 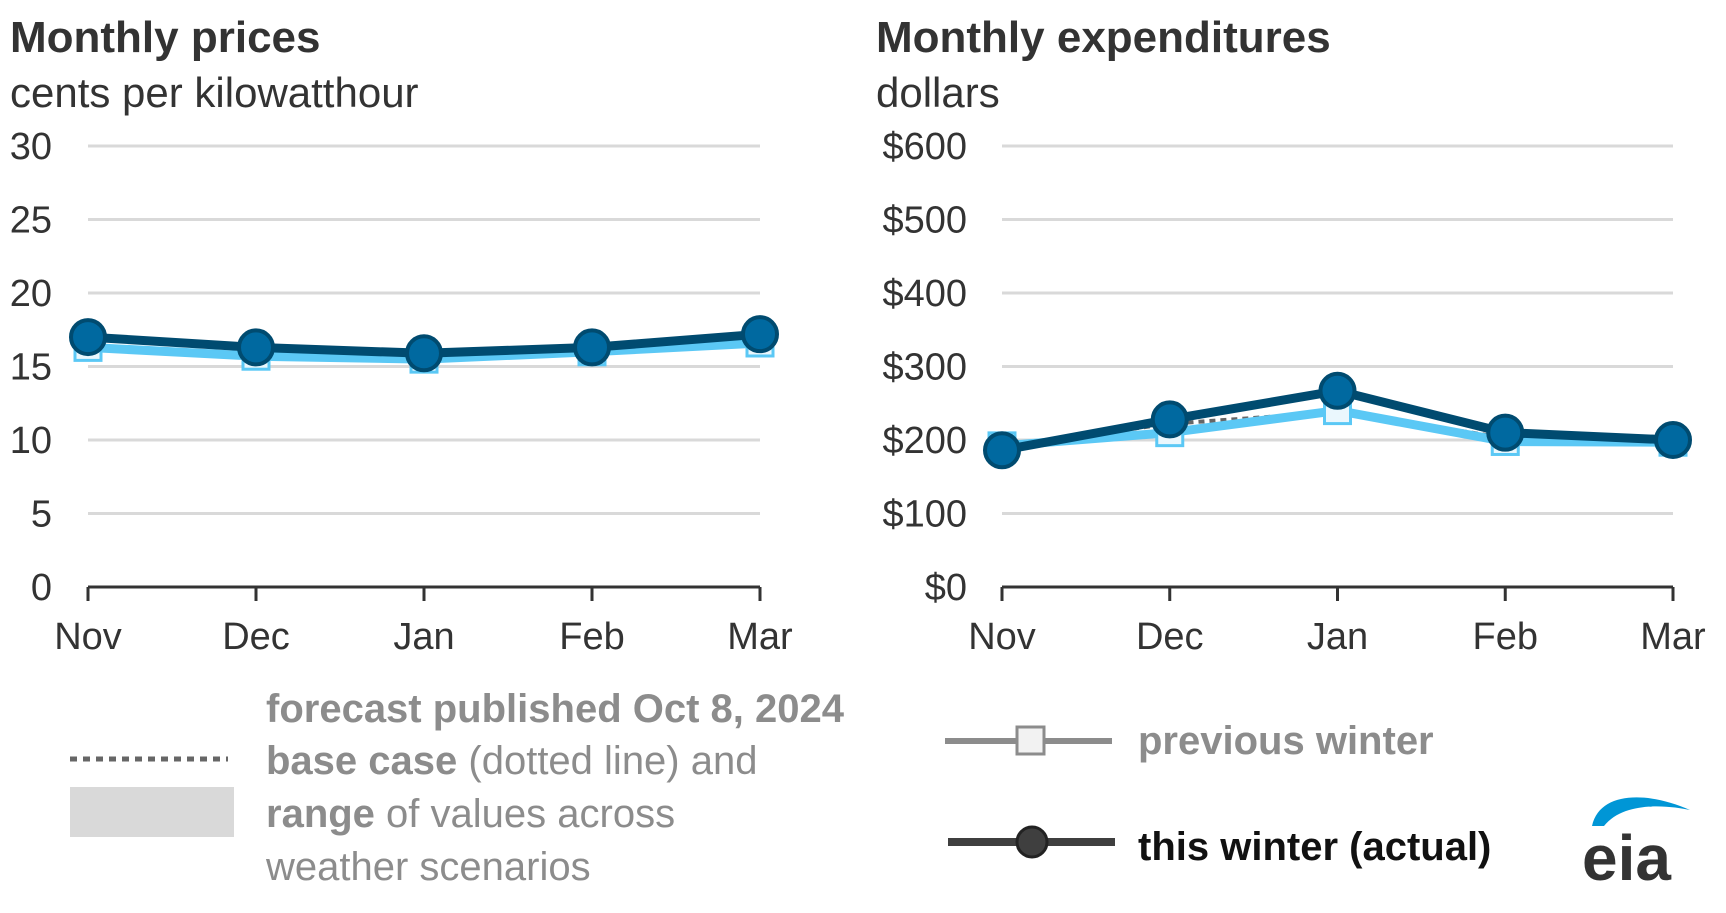 I want to click on expenditures-x-tick-label: Dec, so click(x=1170, y=637).